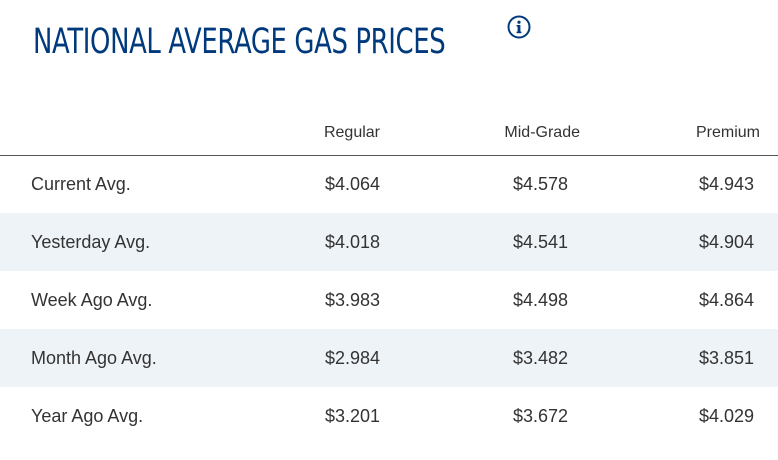  What do you see at coordinates (328, 358) in the screenshot?
I see `price-regular: $2.984` at bounding box center [328, 358].